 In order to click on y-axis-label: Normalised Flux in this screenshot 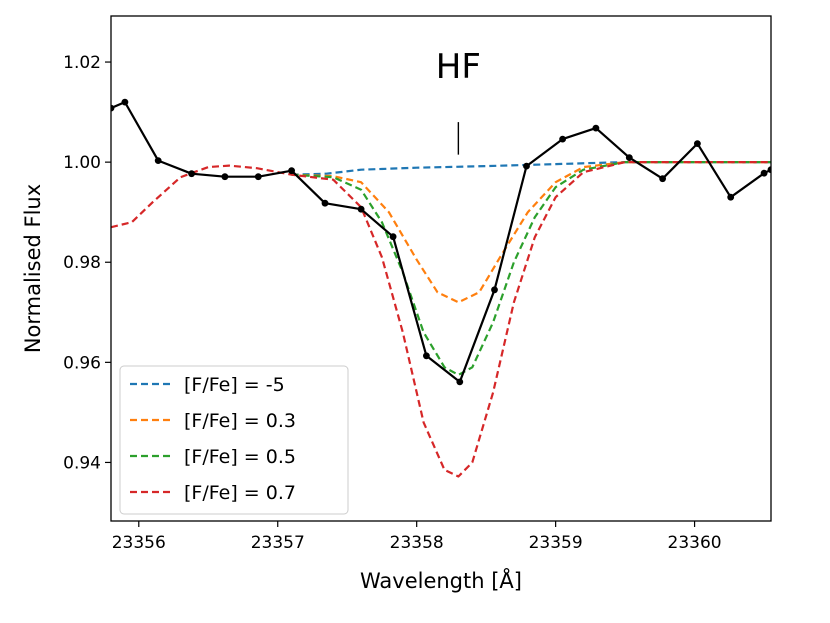, I will do `click(33, 268)`.